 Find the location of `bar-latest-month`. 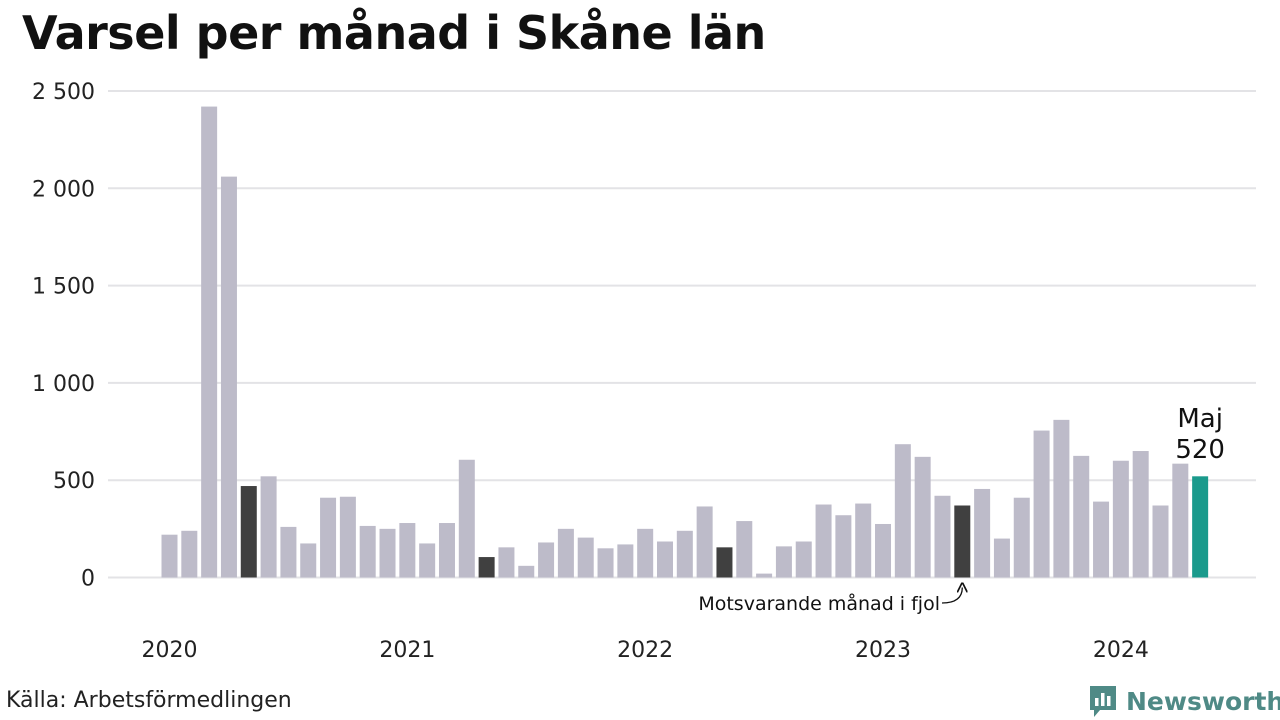

bar-latest-month is located at coordinates (1200, 527).